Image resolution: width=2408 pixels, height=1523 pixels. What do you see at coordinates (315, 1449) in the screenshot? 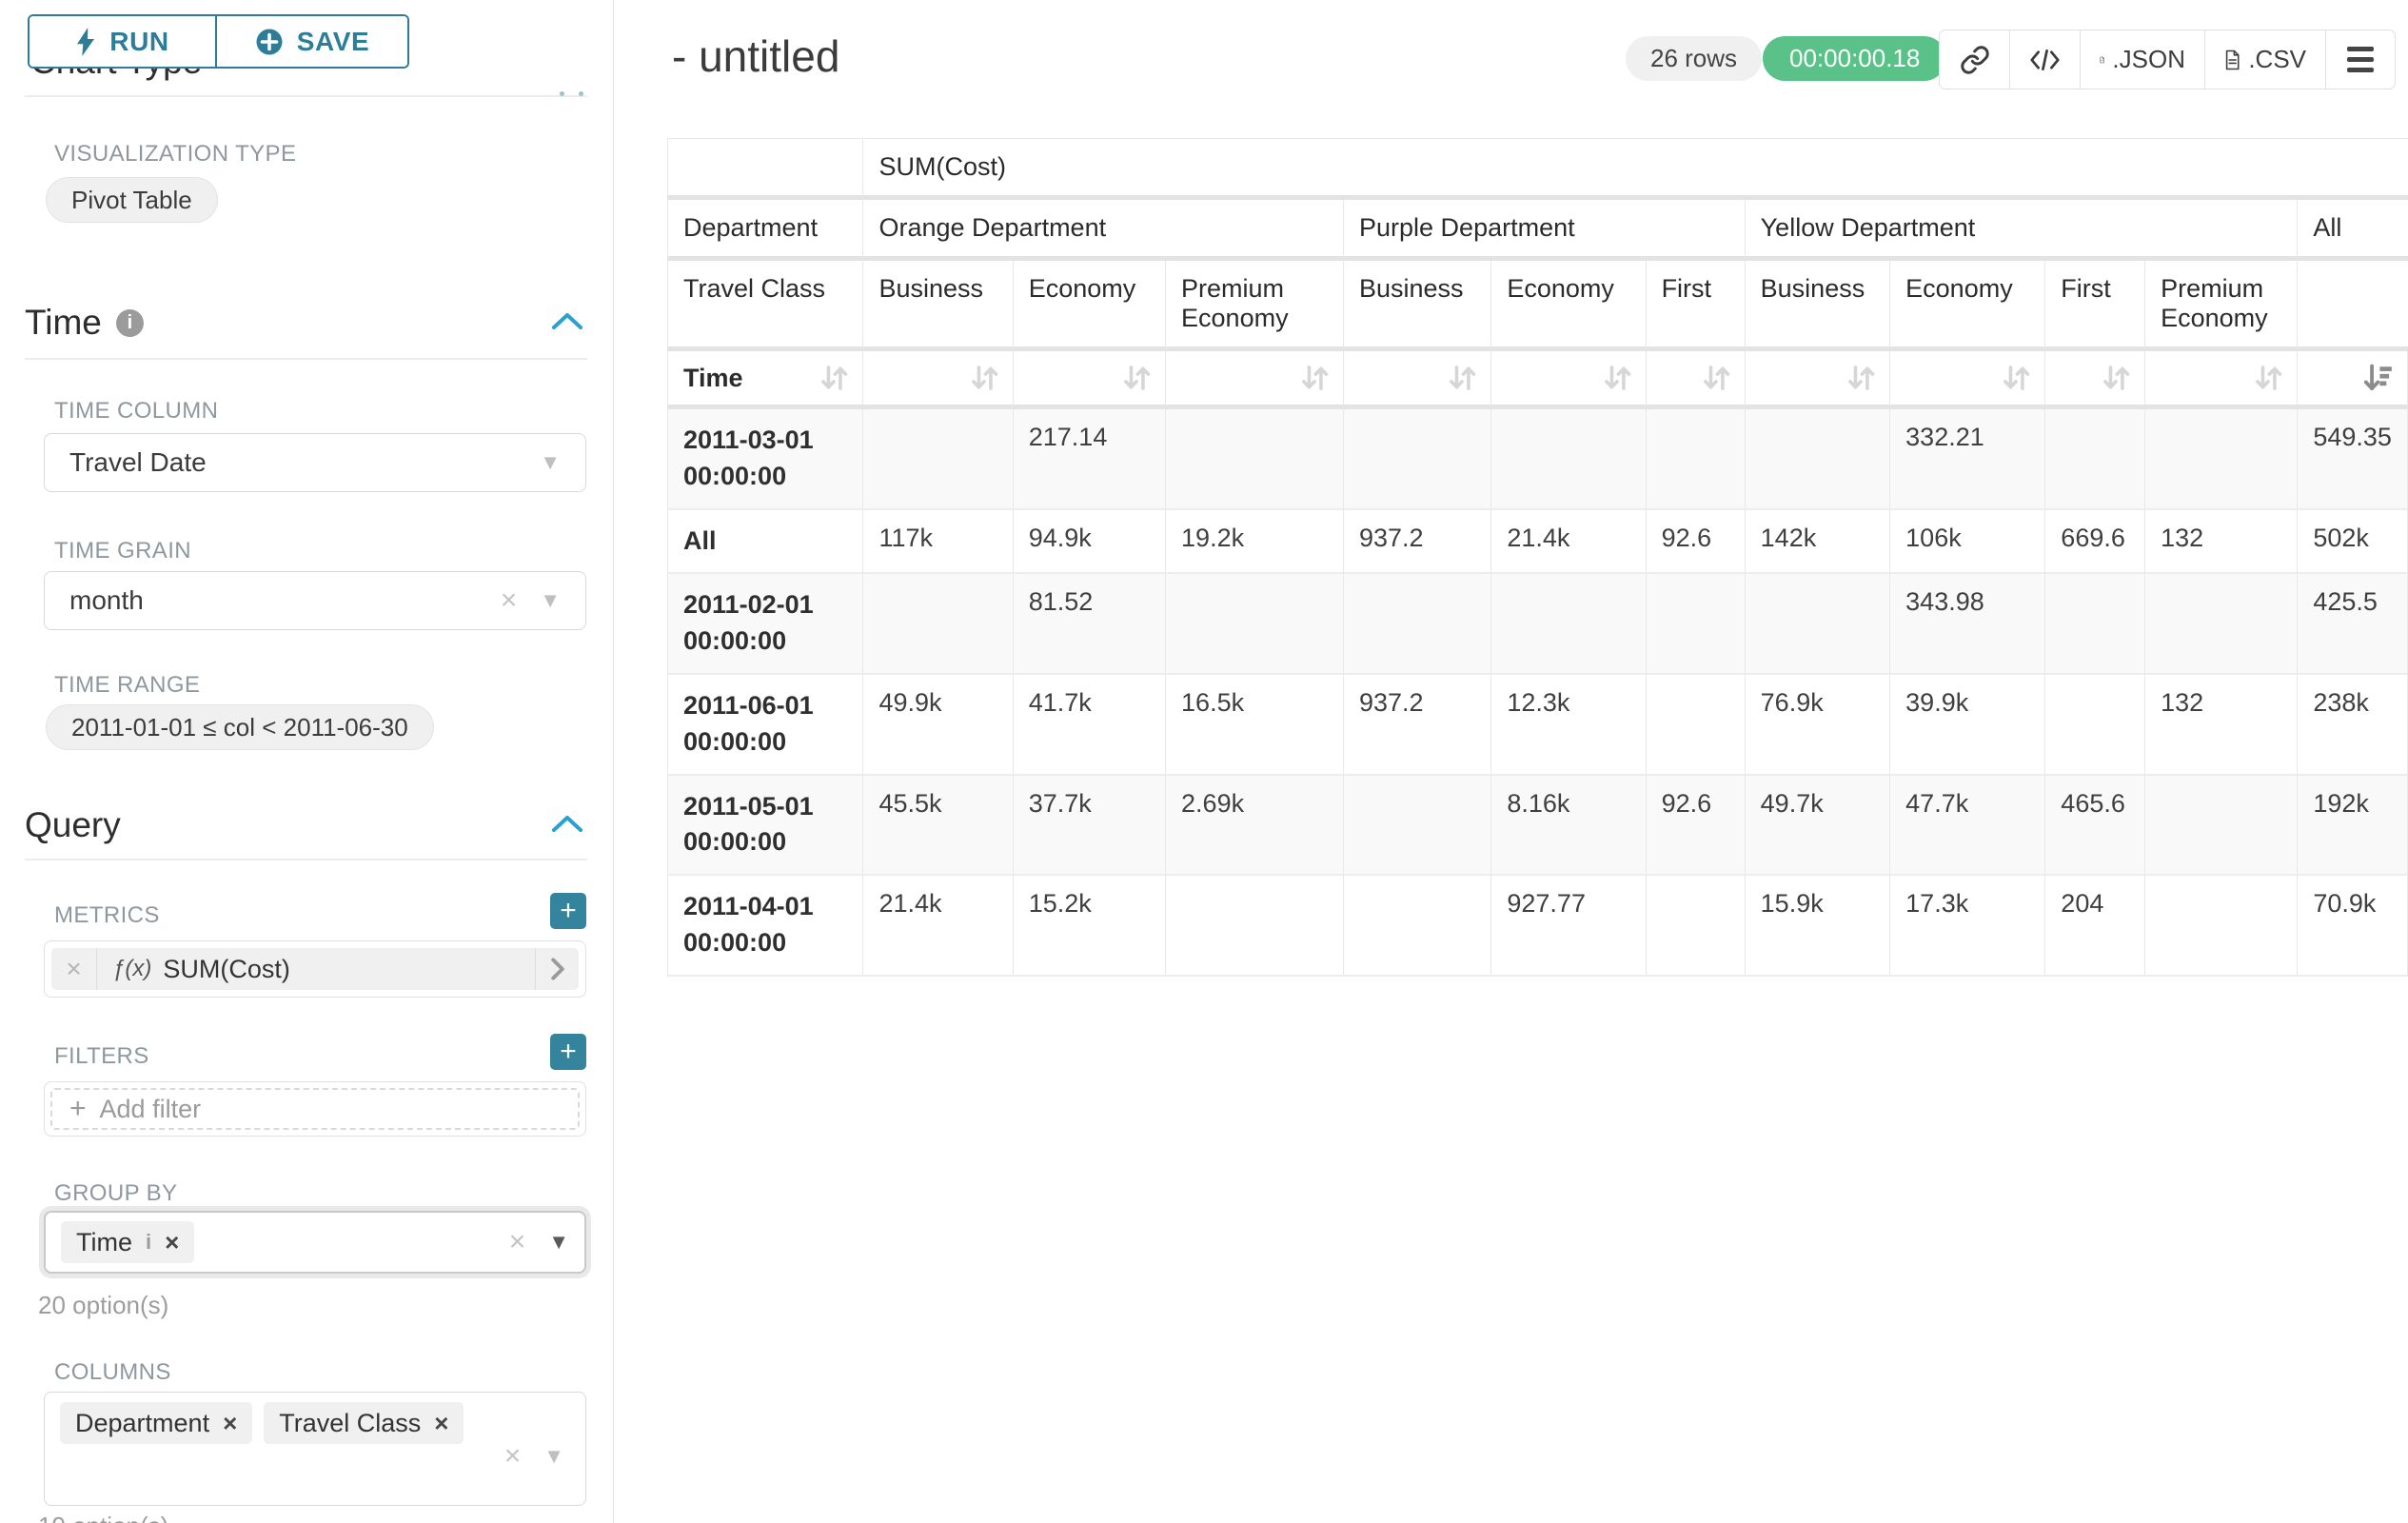
I see `columns-select: Department × Travel Class × × ▼` at bounding box center [315, 1449].